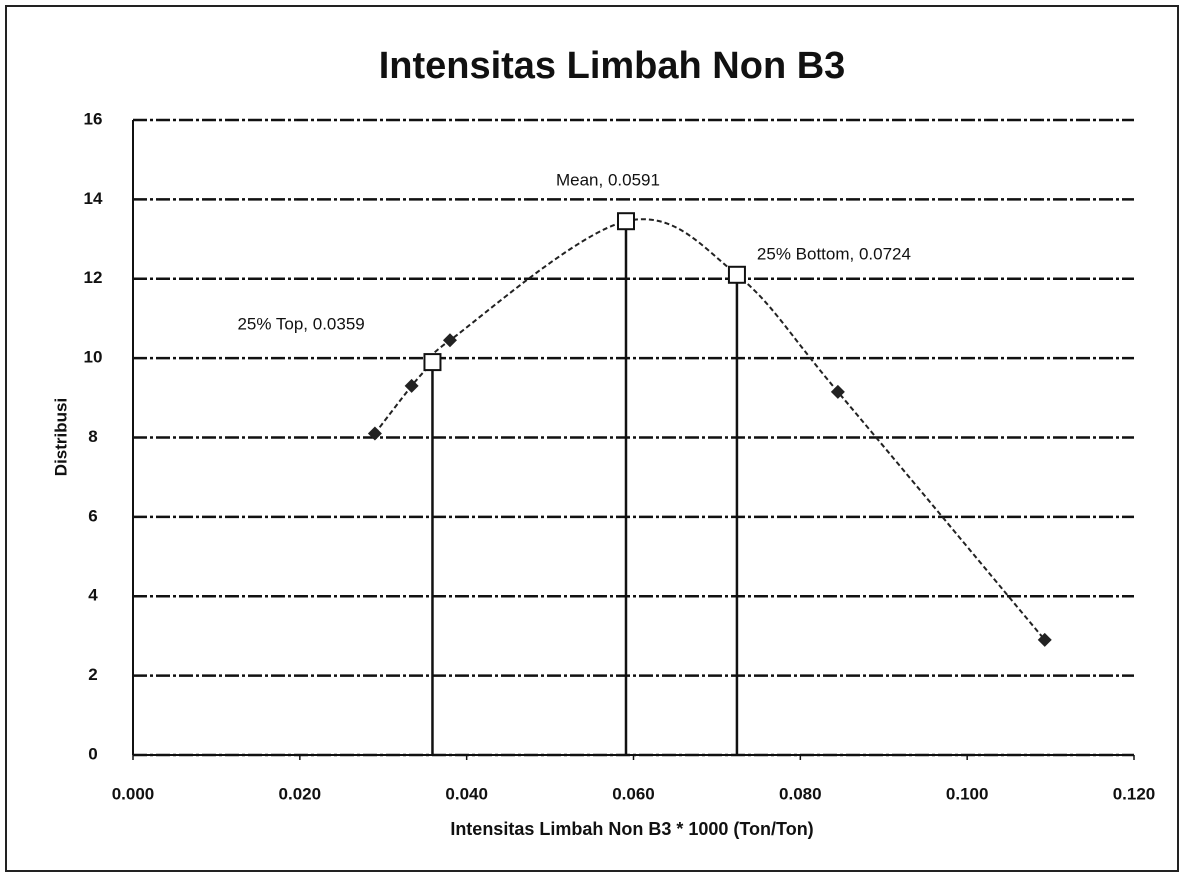 This screenshot has width=1184, height=877. What do you see at coordinates (608, 180) in the screenshot?
I see `annotation: Mean, 0.0591` at bounding box center [608, 180].